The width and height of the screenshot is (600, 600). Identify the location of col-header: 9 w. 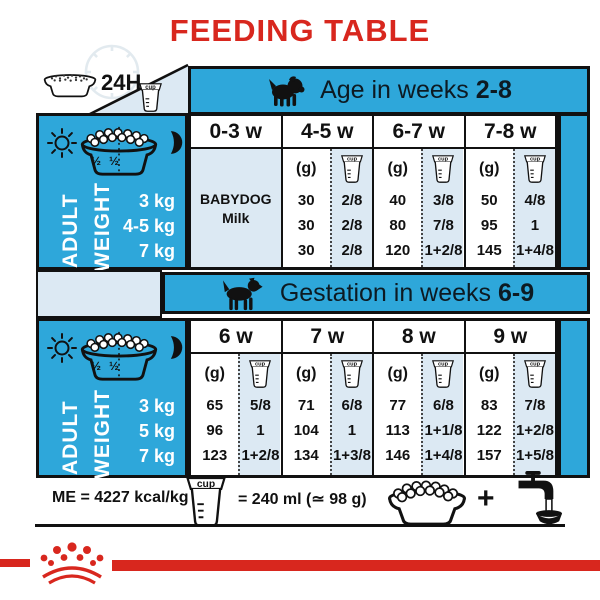
(510, 337).